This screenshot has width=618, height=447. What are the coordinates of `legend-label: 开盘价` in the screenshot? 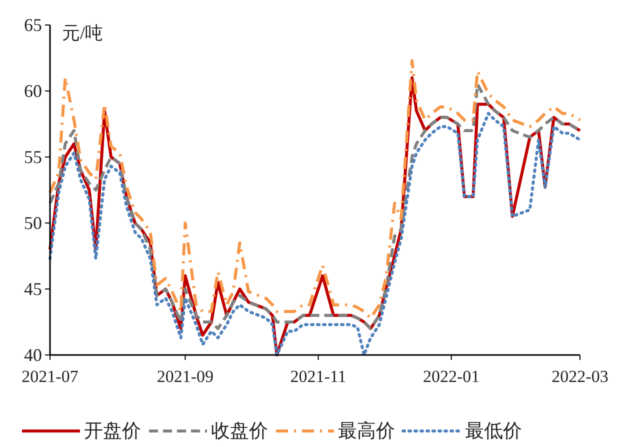 It's located at (112, 431).